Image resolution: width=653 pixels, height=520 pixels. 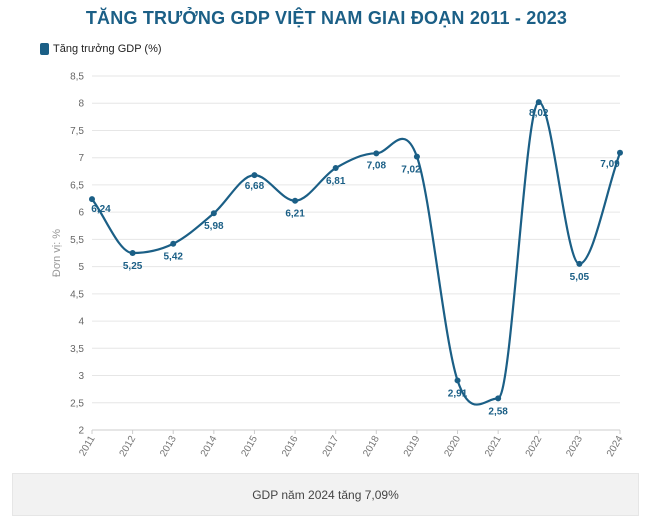 I want to click on footer-note: GDP năm 2024 tăng 7,09%, so click(x=325, y=494).